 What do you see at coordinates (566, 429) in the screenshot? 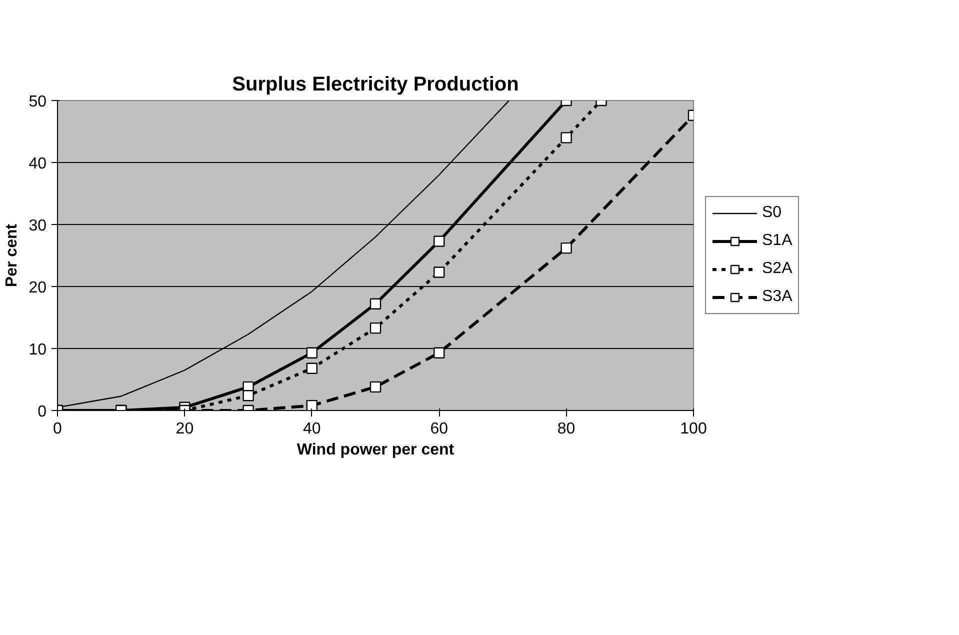
I see `x-tick-label: 80` at bounding box center [566, 429].